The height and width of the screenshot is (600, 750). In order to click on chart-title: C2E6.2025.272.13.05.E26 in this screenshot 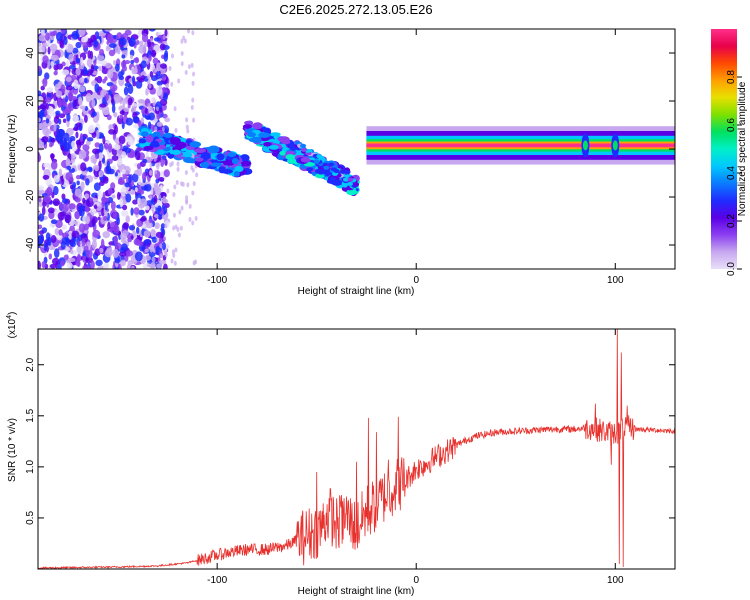, I will do `click(355, 9)`.